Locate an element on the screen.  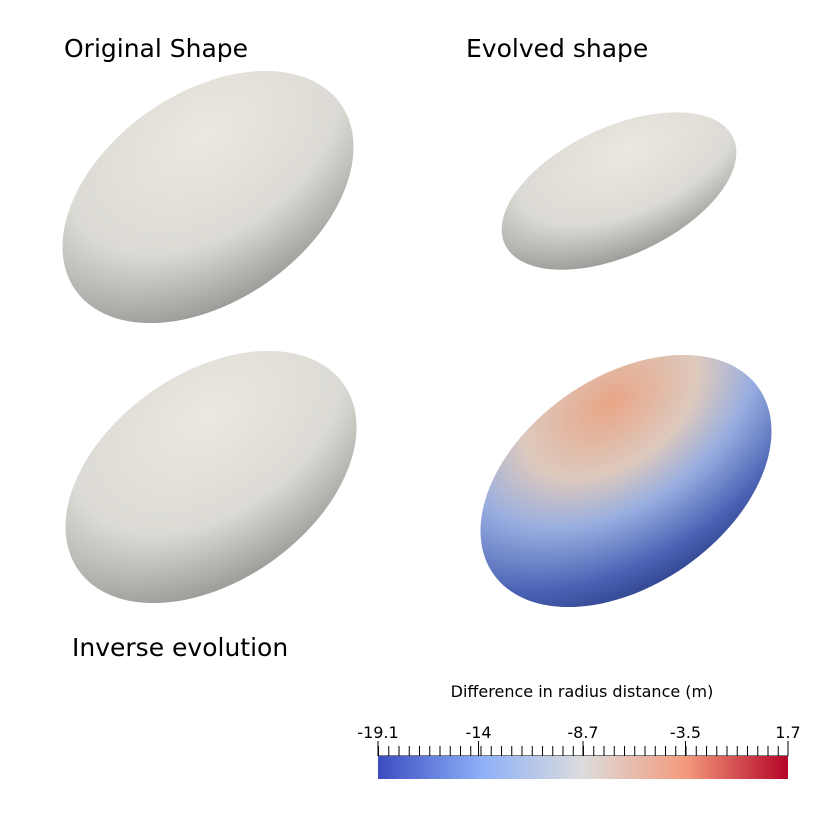
colorbar-ticks: -19.1 -14 -8.7 -3.5 1.7 is located at coordinates (579, 739).